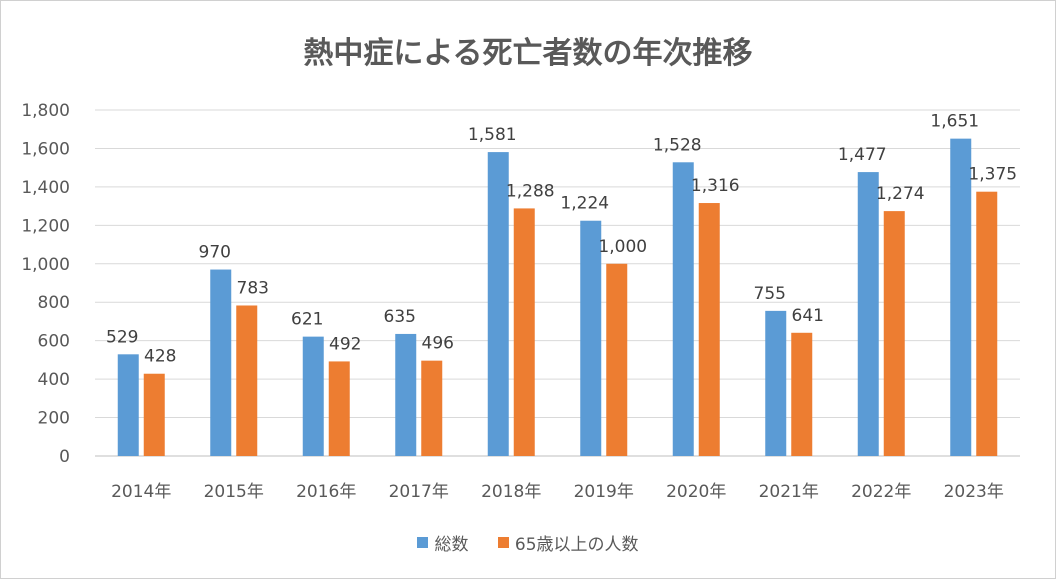  I want to click on x-tick-label: 2016年, so click(326, 492).